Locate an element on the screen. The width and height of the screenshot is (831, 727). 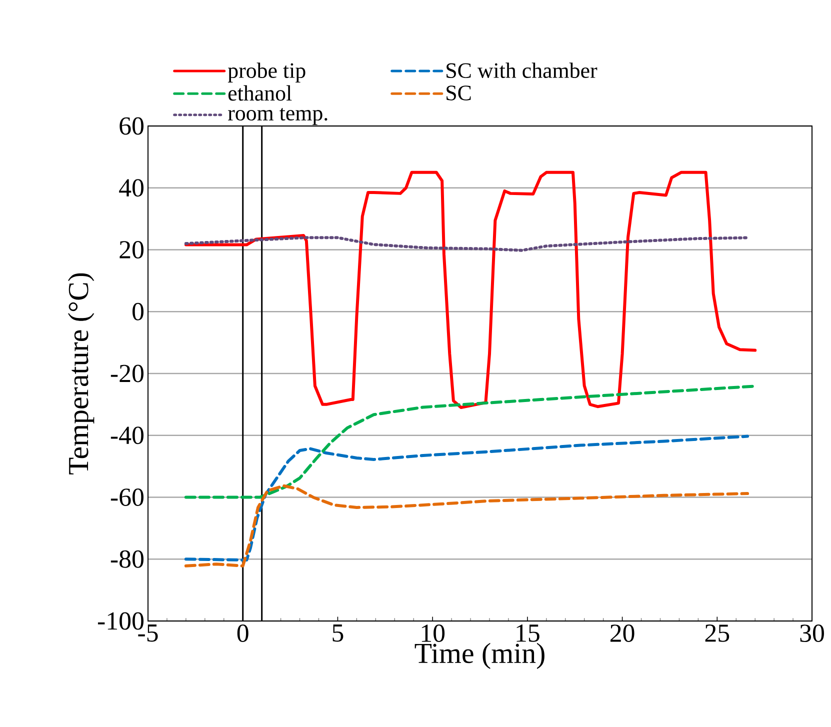
x-tick-label: 10 is located at coordinates (433, 633).